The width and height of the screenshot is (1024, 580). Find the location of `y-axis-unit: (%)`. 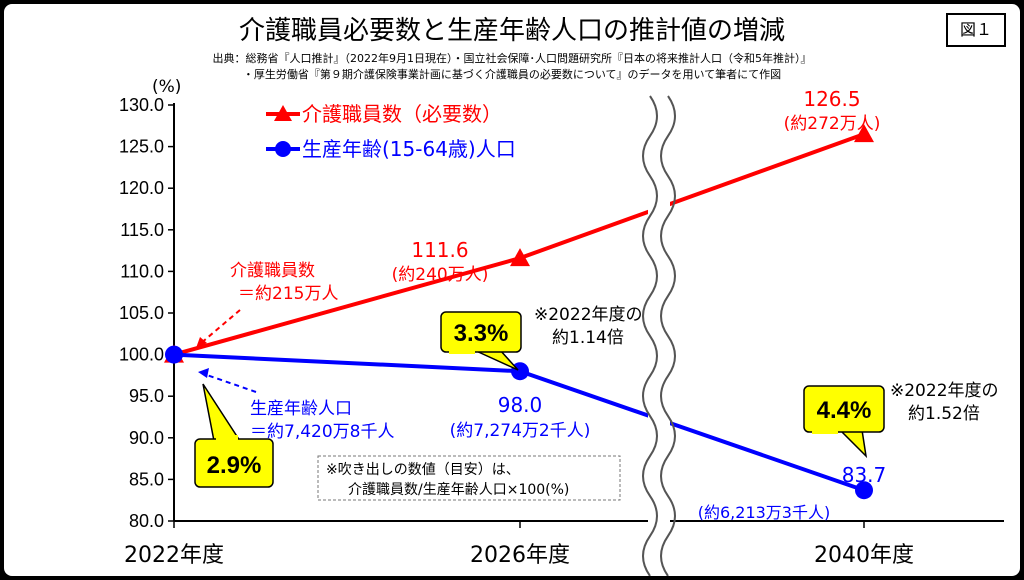

y-axis-unit: (%) is located at coordinates (166, 87).